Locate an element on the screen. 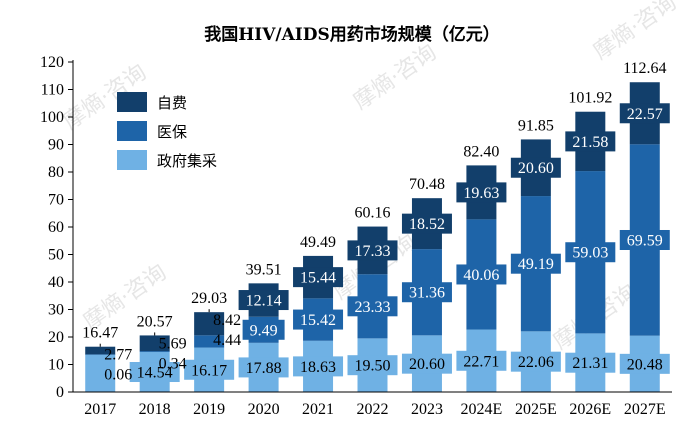 The image size is (689, 432). data-label: 31.36 is located at coordinates (427, 293).